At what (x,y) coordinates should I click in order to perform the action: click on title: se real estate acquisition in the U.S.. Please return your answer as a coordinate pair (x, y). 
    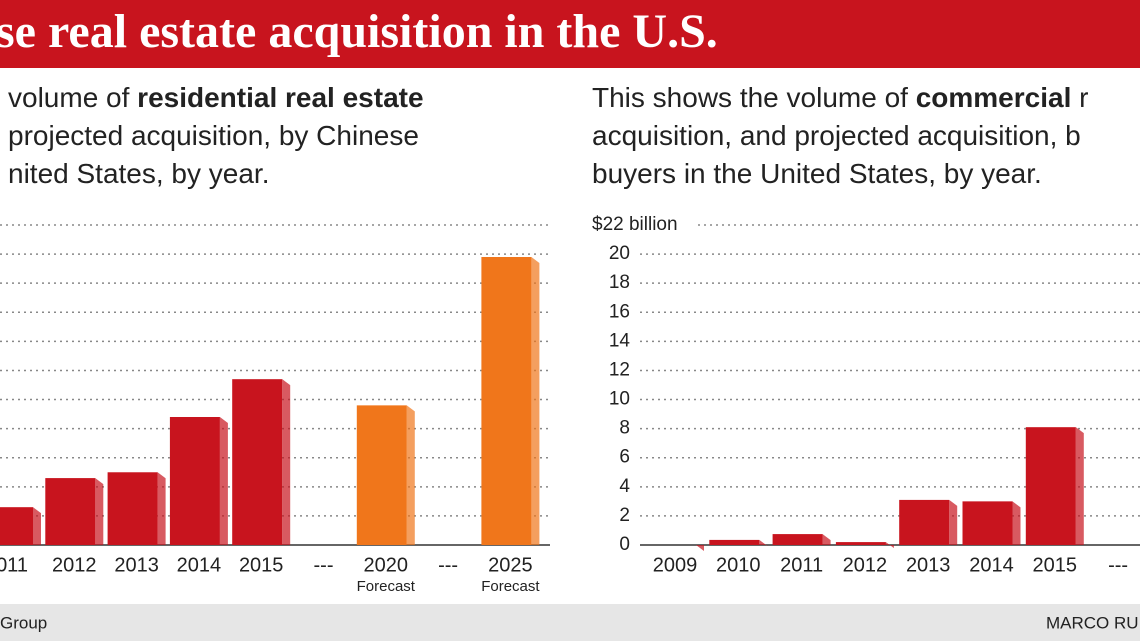
    Looking at the image, I should click on (359, 31).